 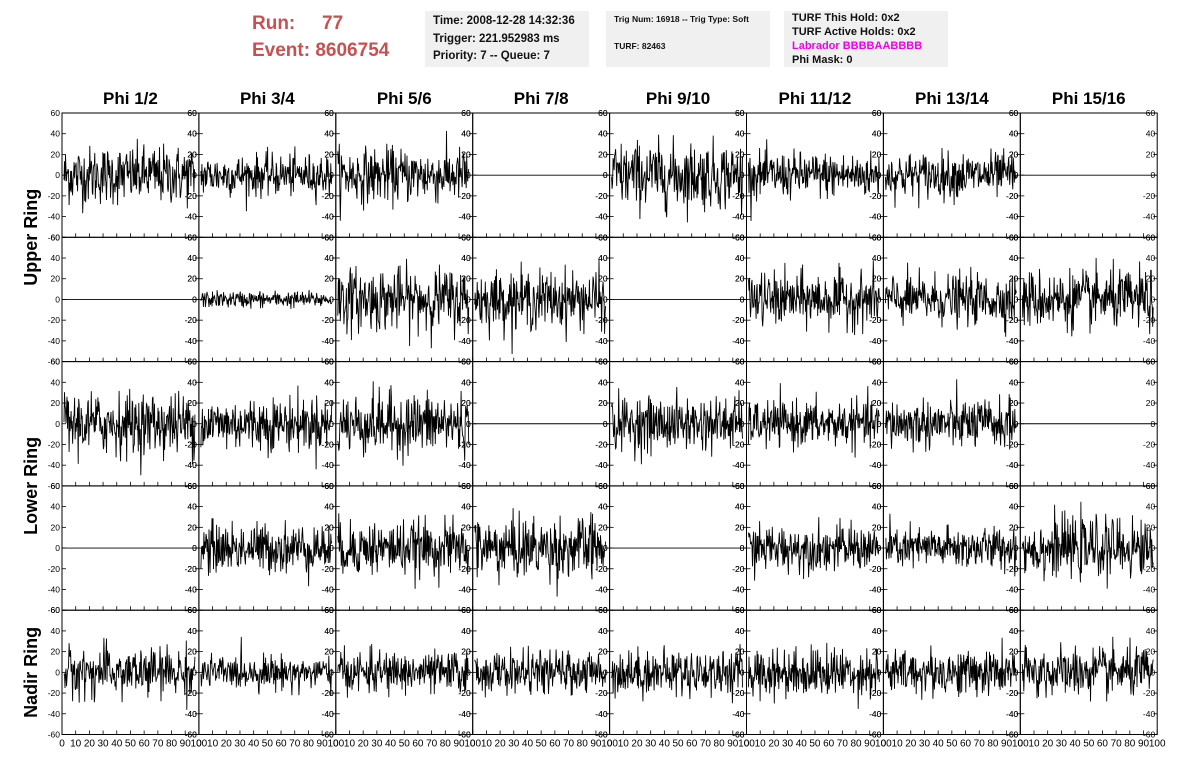 I want to click on x-tick-label: 0, so click(x=747, y=744).